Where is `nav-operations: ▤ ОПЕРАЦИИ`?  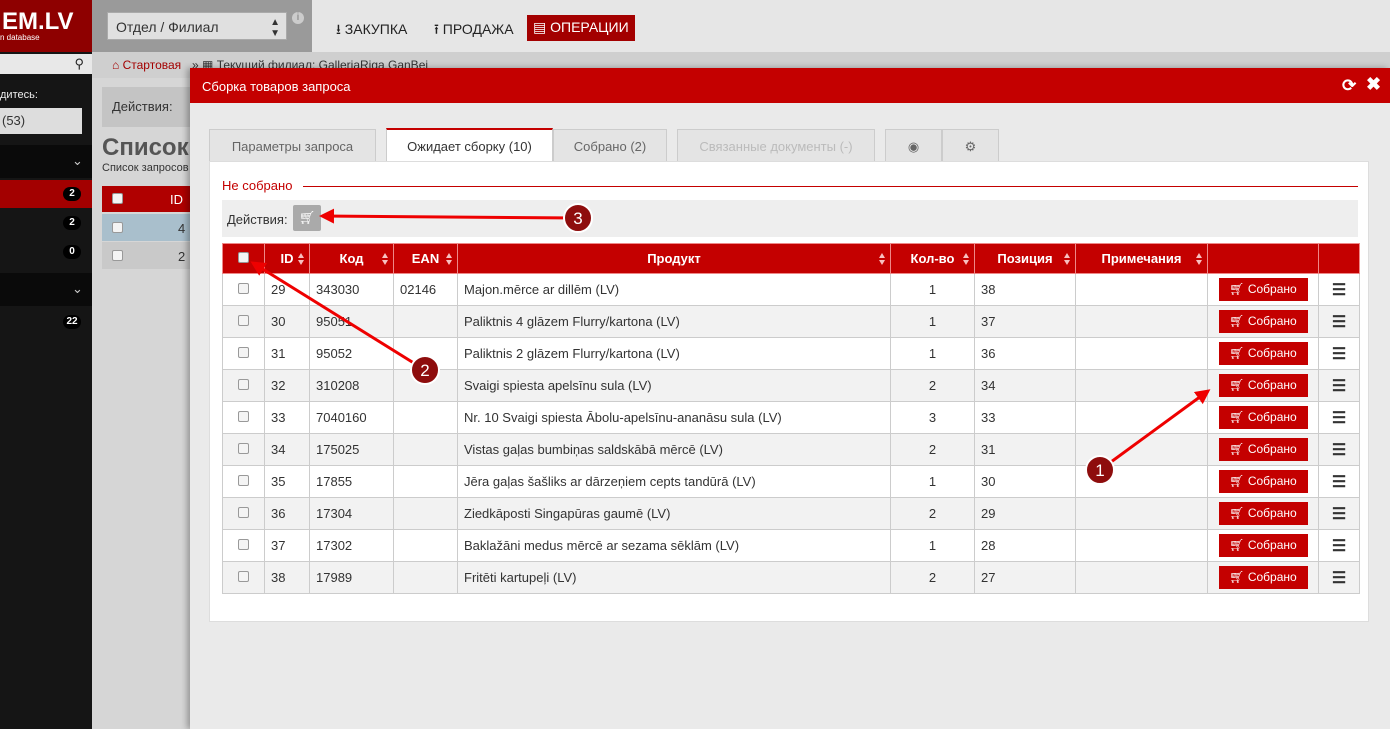 nav-operations: ▤ ОПЕРАЦИИ is located at coordinates (581, 28).